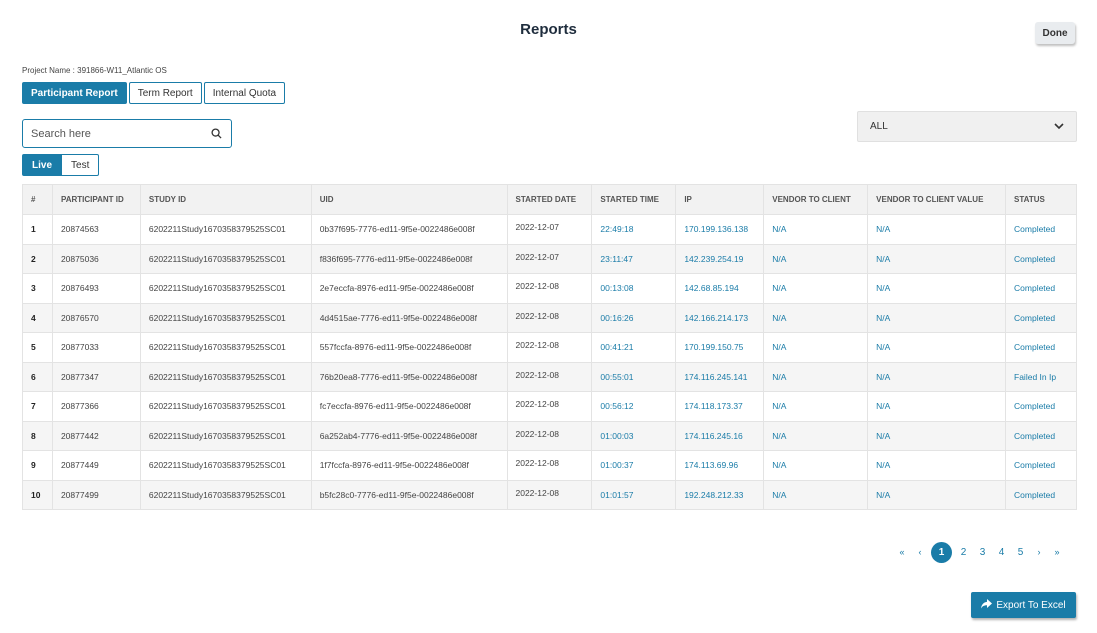 This screenshot has width=1097, height=633. What do you see at coordinates (42, 165) in the screenshot?
I see `tab-live: Live` at bounding box center [42, 165].